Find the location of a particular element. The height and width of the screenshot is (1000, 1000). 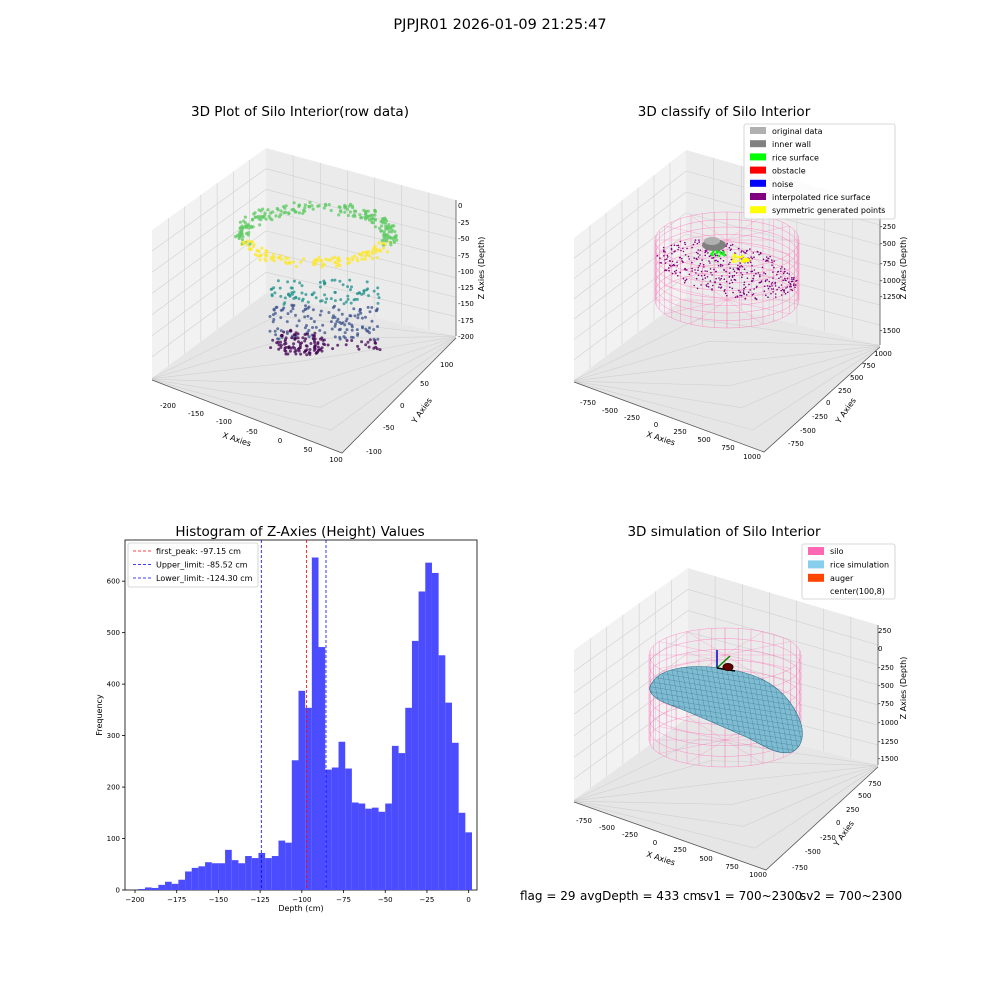

p4-xtick: -500 is located at coordinates (607, 828).